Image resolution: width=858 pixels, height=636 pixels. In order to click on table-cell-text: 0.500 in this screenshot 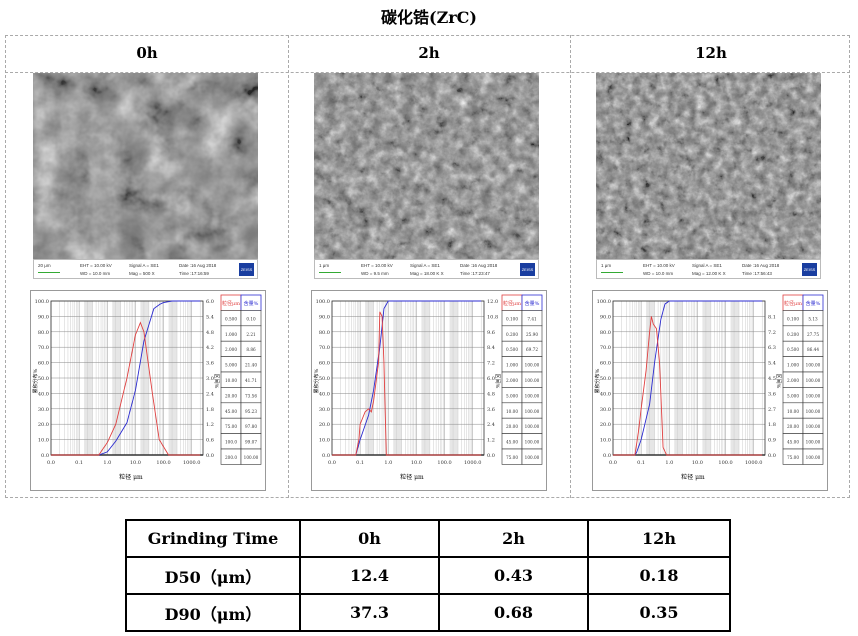, I will do `click(793, 349)`.